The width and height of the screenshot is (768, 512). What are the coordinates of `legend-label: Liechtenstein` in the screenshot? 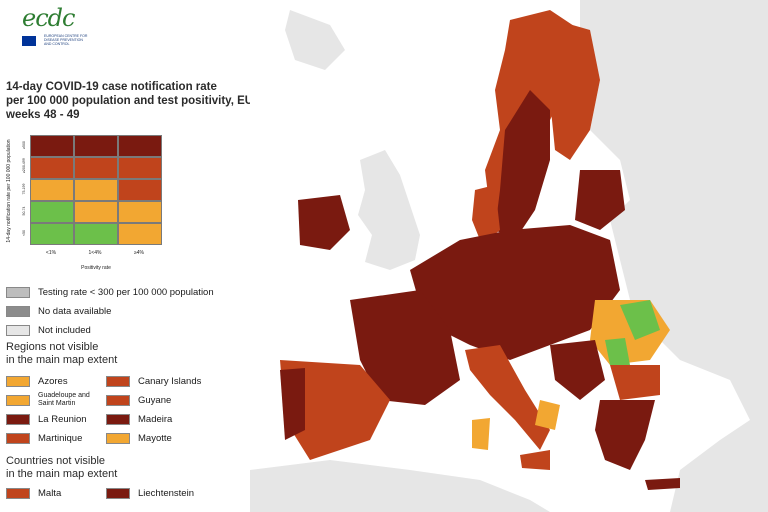 It's located at (166, 493).